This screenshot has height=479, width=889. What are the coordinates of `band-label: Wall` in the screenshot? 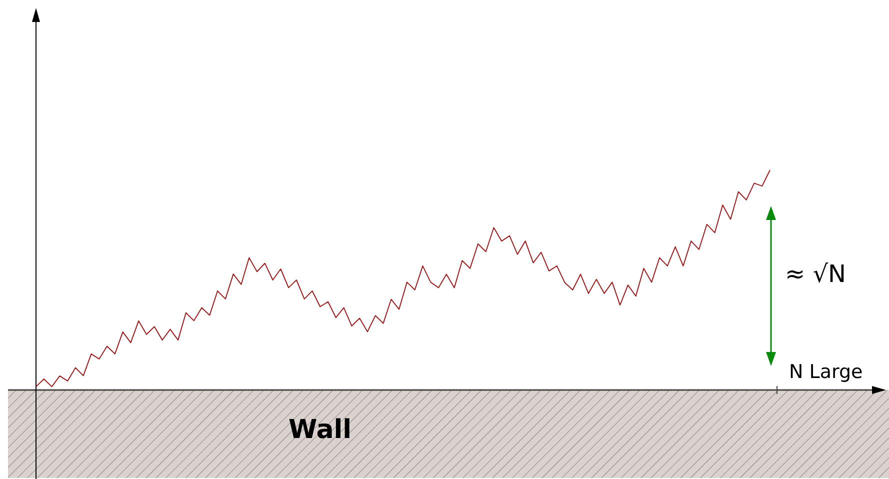 It's located at (320, 430).